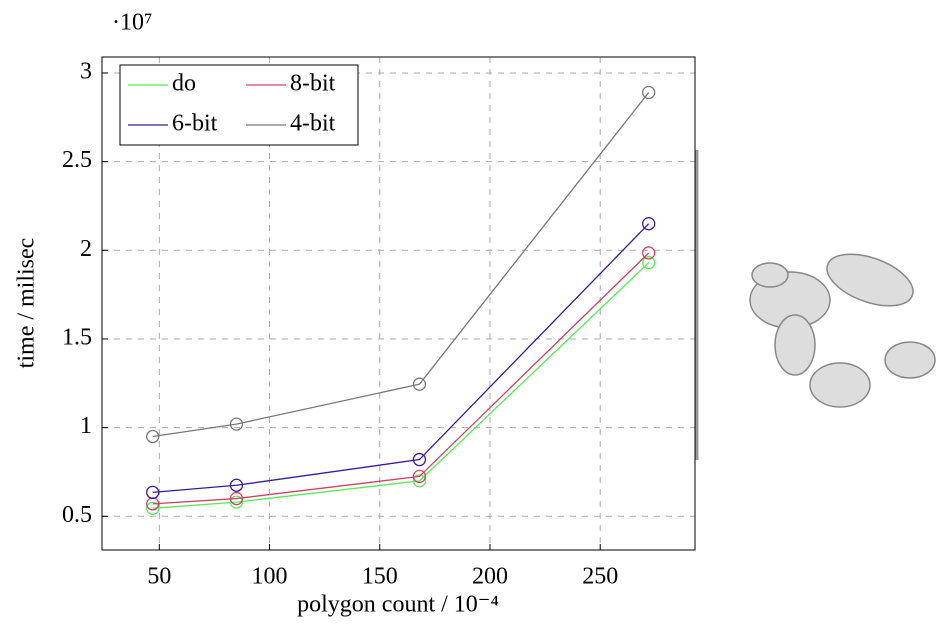 Image resolution: width=940 pixels, height=636 pixels. I want to click on y-tick-label: 1, so click(86, 426).